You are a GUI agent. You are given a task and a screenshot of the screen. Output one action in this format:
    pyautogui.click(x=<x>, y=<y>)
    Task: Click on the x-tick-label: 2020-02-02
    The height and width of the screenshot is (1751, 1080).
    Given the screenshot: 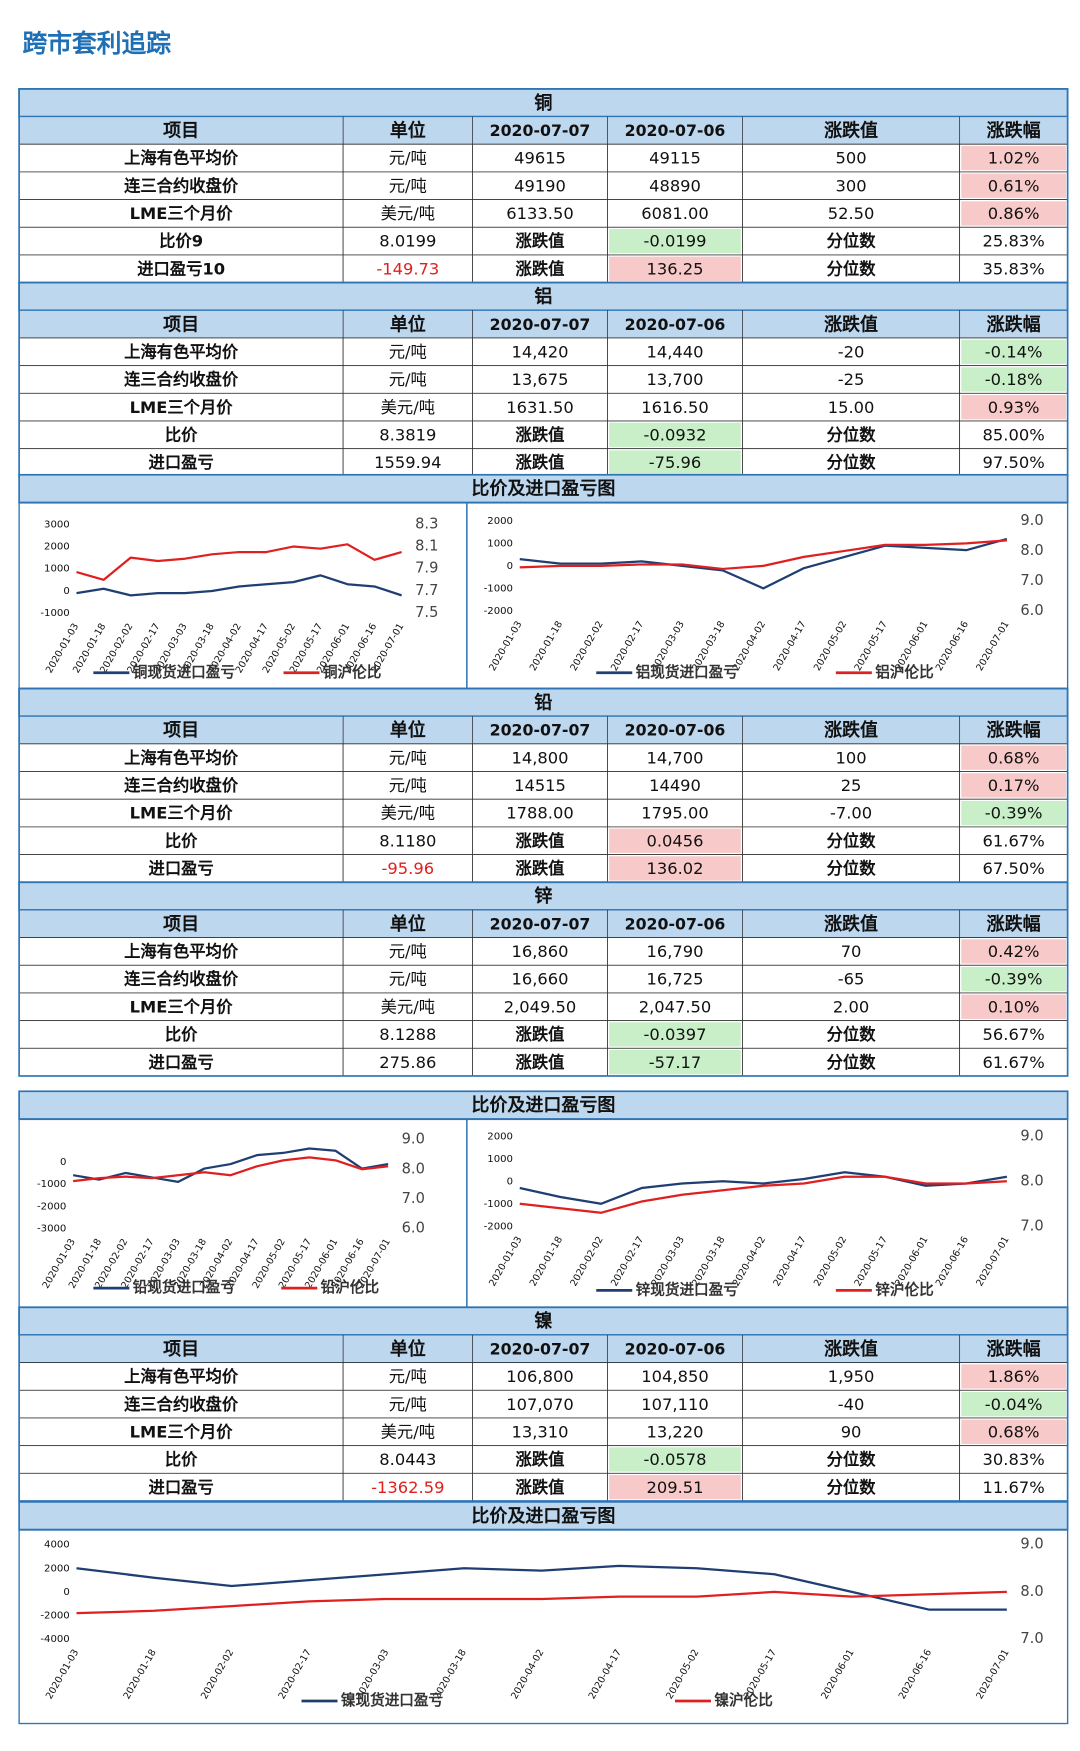 What is the action you would take?
    pyautogui.click(x=217, y=1675)
    